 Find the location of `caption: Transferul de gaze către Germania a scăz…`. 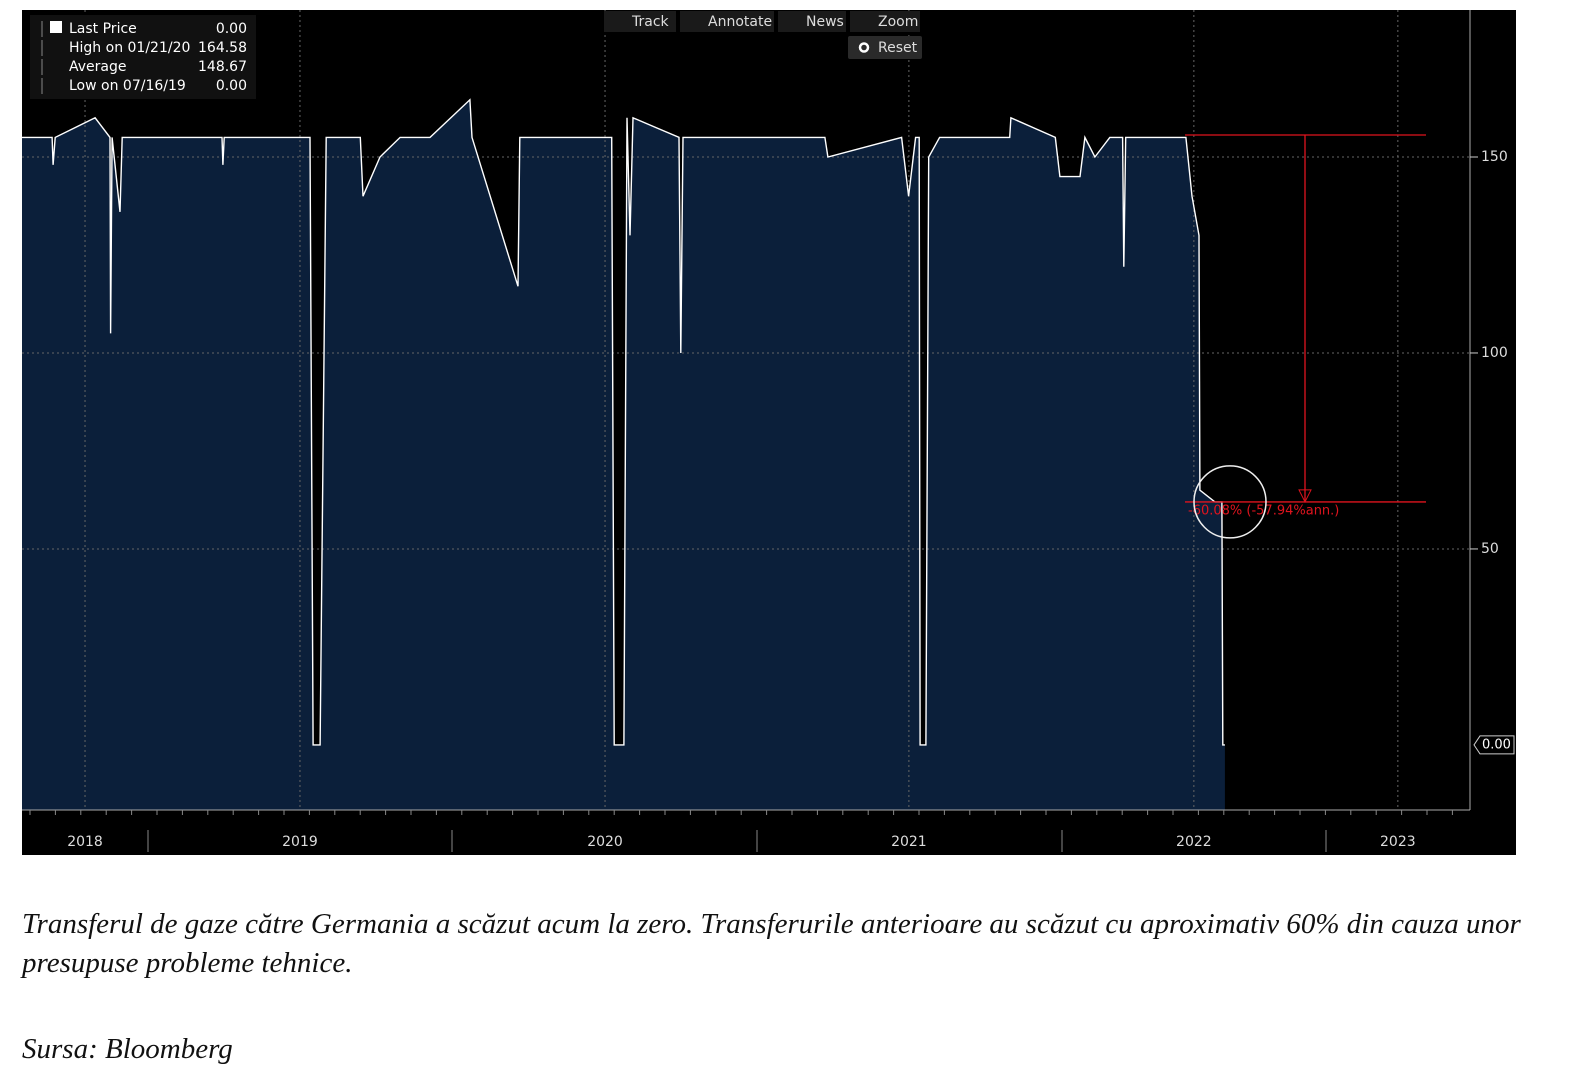

caption: Transferul de gaze către Germania a scăz… is located at coordinates (771, 943).